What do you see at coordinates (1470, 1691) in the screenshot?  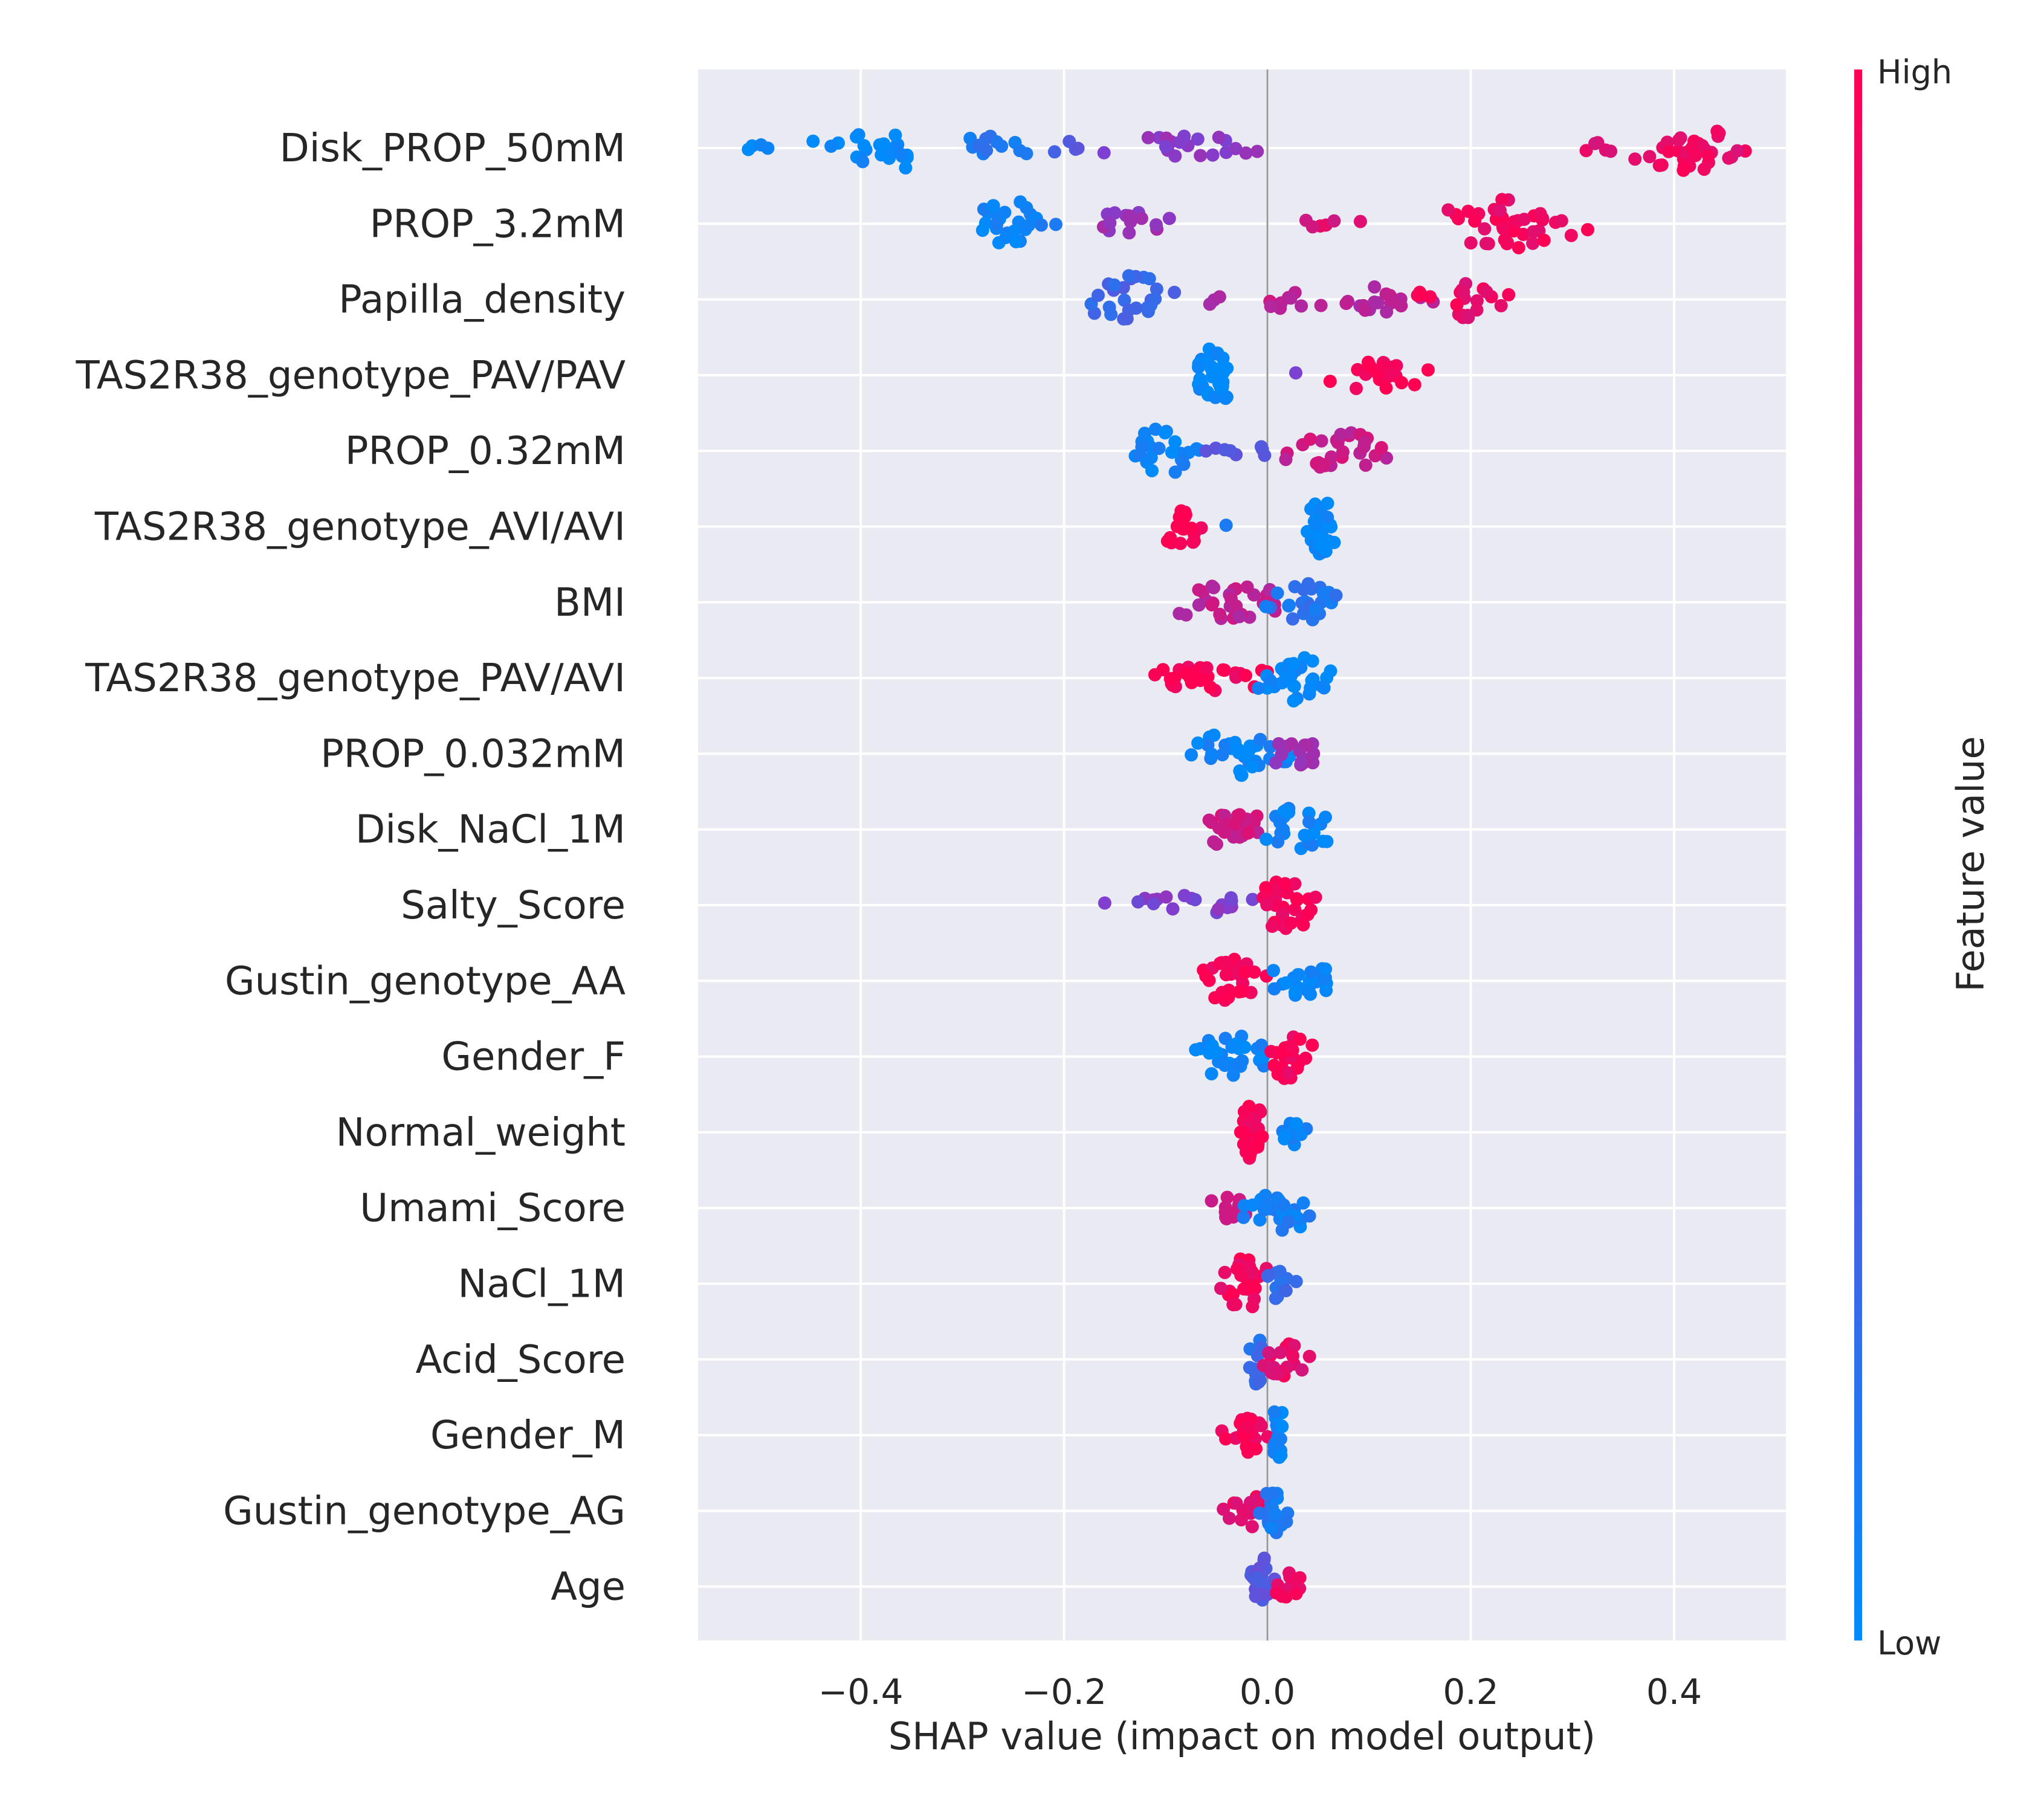 I see `x-tick-label: 0.2` at bounding box center [1470, 1691].